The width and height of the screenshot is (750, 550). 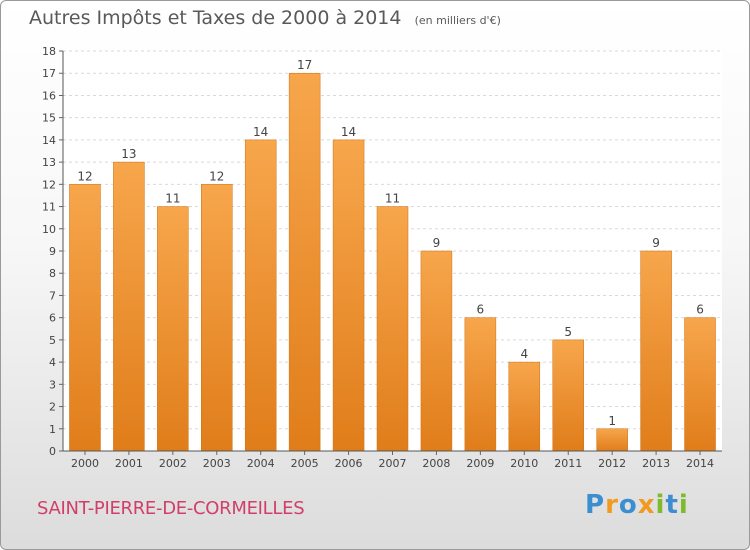 I want to click on bar-2004, so click(x=260, y=295).